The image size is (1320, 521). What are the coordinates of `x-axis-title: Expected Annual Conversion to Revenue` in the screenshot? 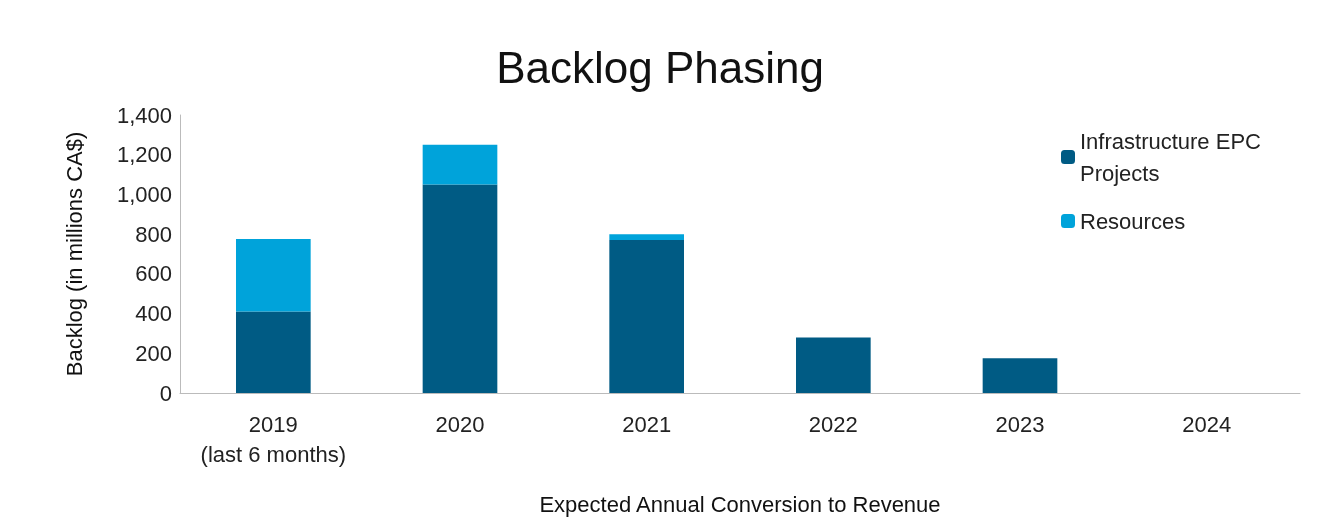 It's located at (740, 504).